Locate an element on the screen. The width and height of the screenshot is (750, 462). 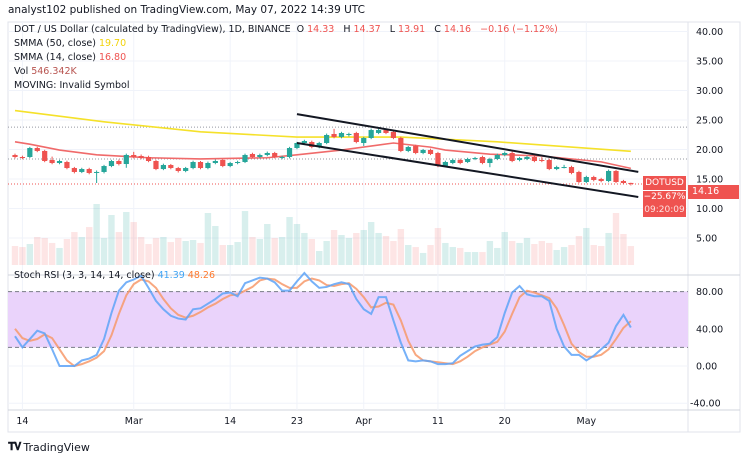
smma14-legend: SMMA (14, close) 16.80 is located at coordinates (71, 57).